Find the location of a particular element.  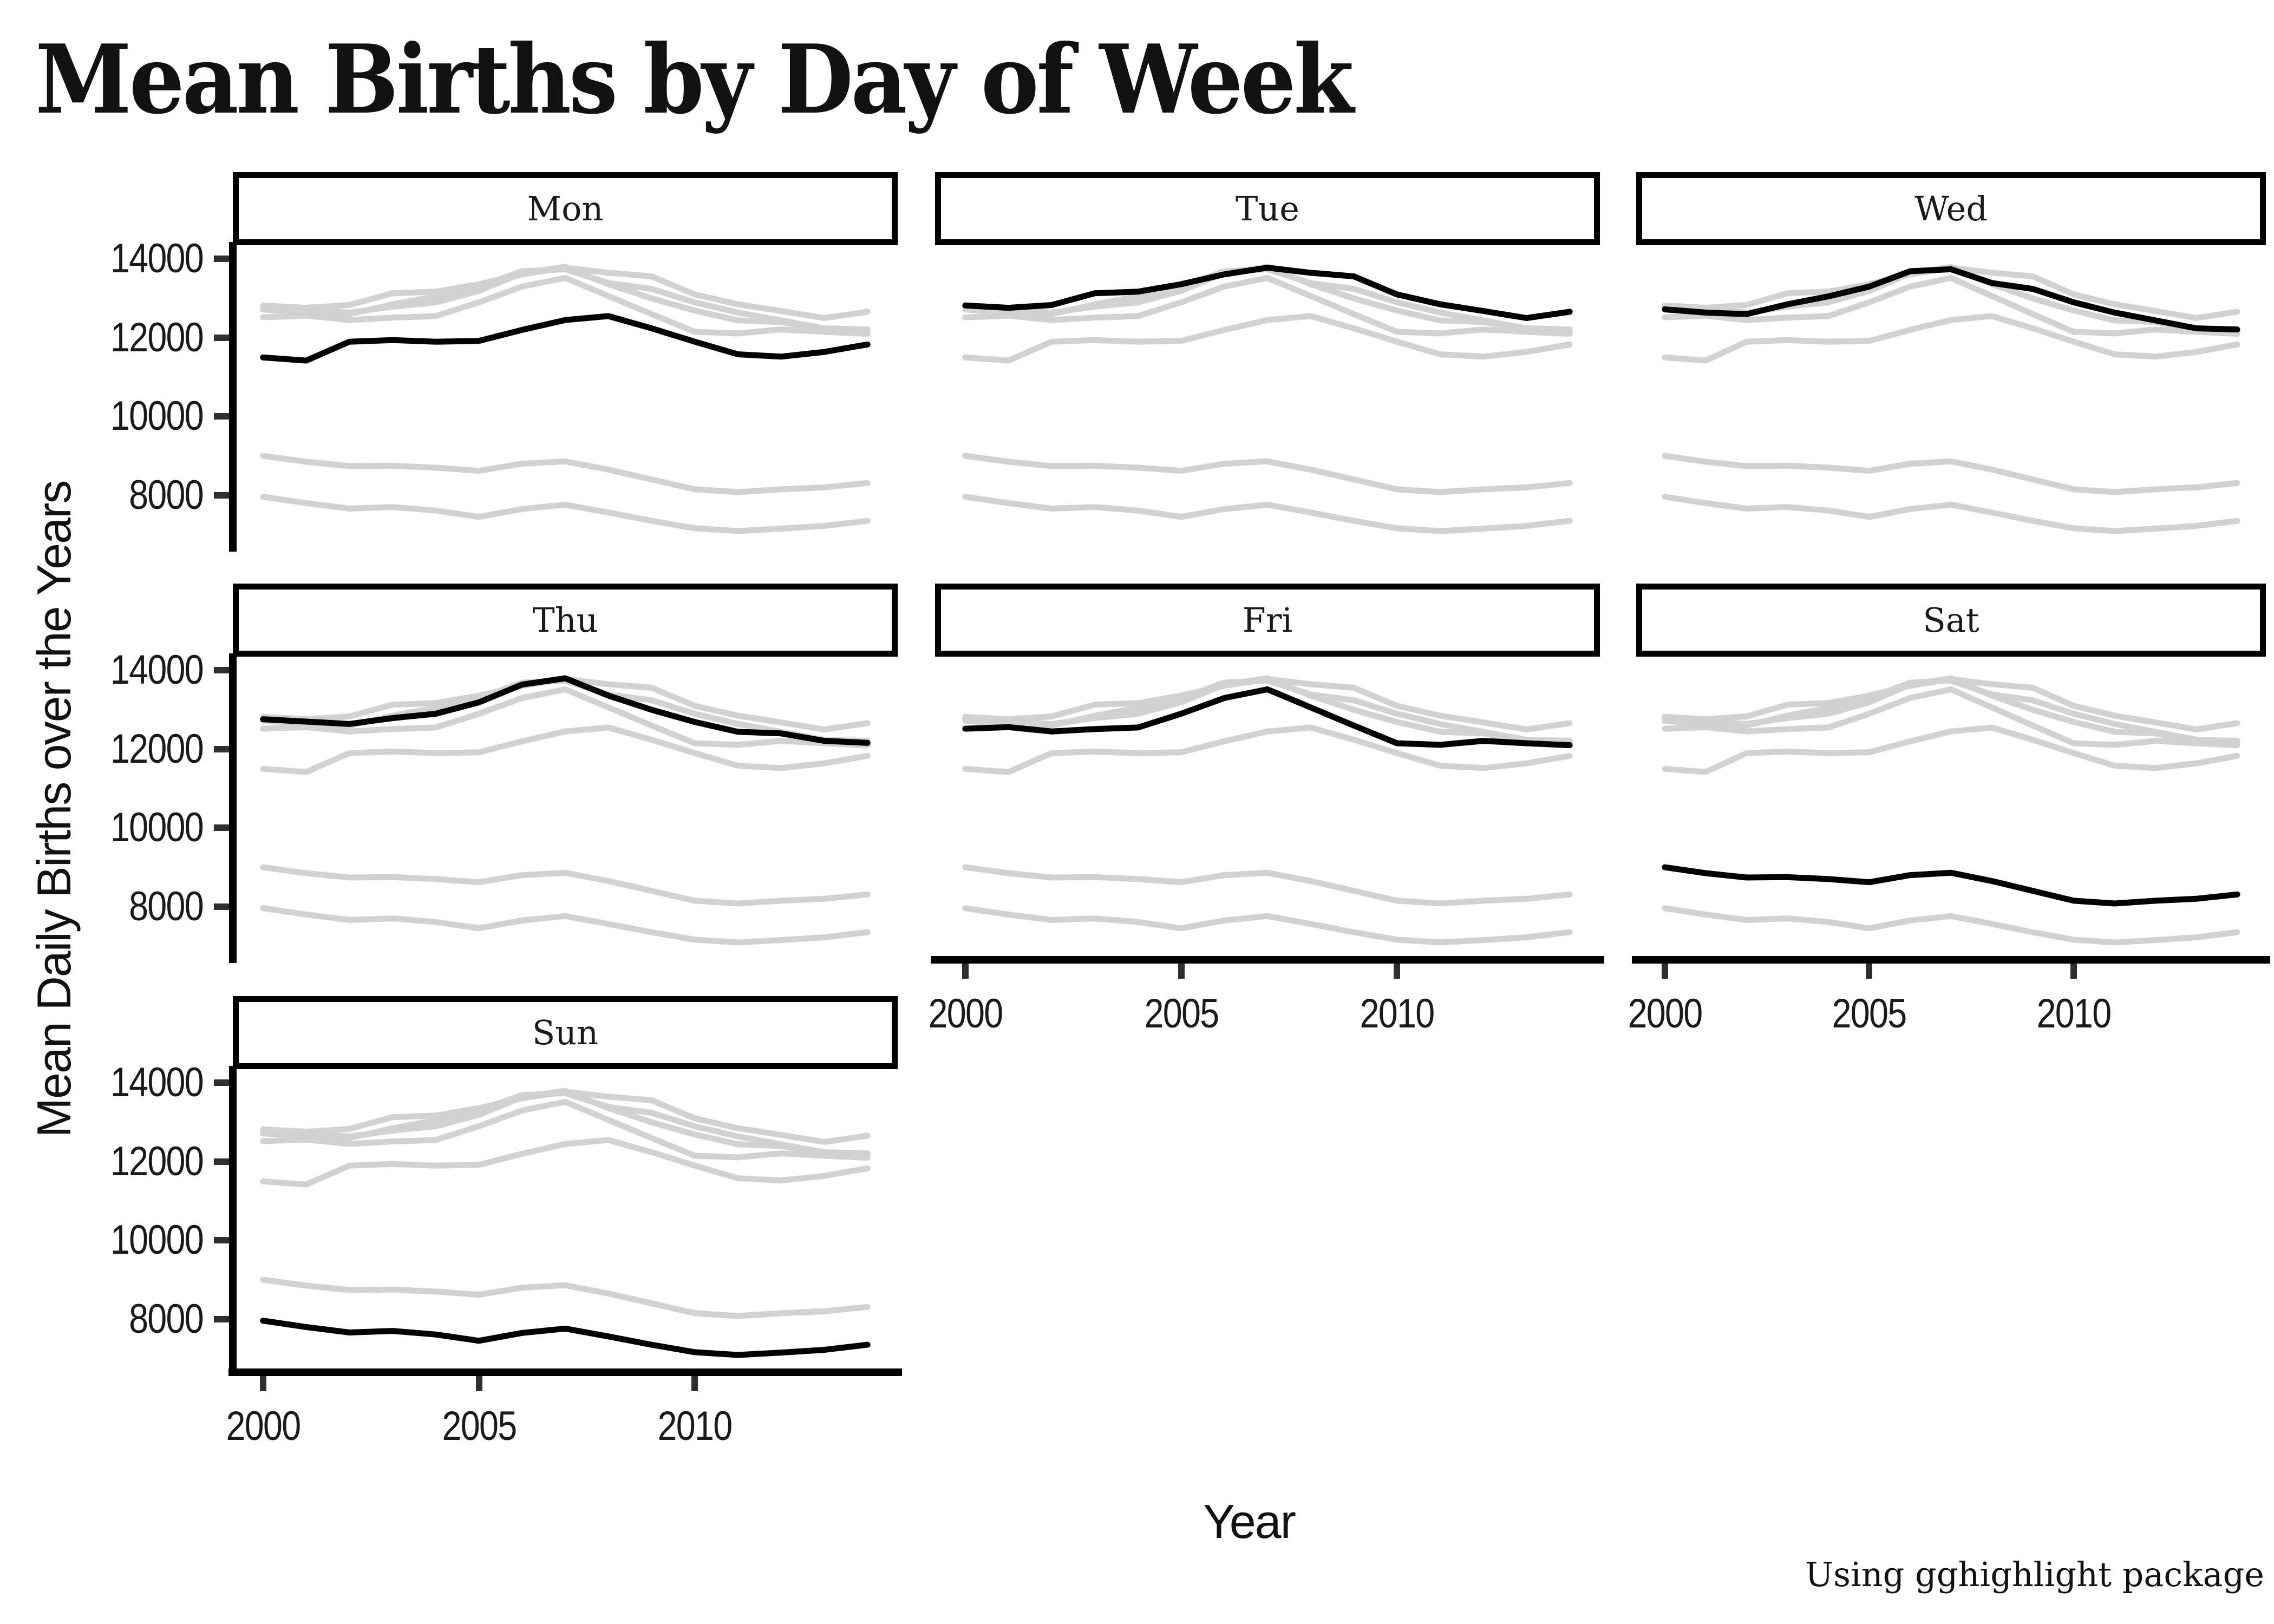

facet-strip: Thu is located at coordinates (566, 621).